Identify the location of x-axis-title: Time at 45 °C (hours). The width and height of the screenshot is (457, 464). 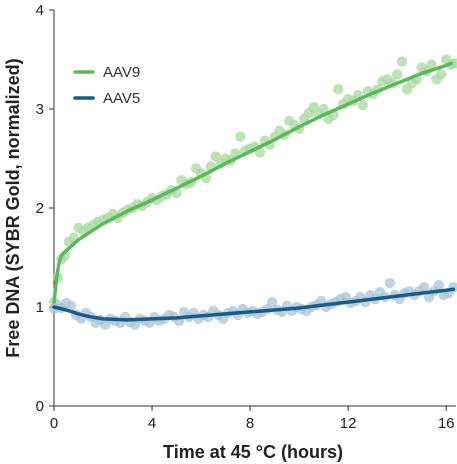
(253, 452).